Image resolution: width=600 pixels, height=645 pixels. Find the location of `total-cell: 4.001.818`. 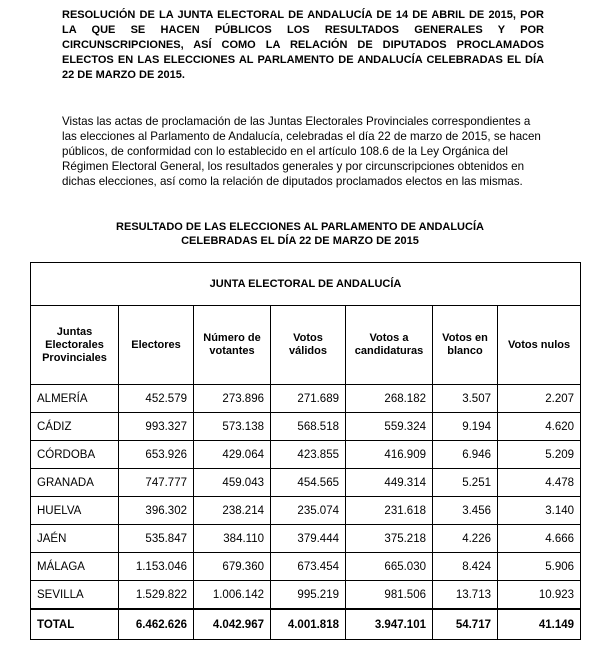

total-cell: 4.001.818 is located at coordinates (308, 624).